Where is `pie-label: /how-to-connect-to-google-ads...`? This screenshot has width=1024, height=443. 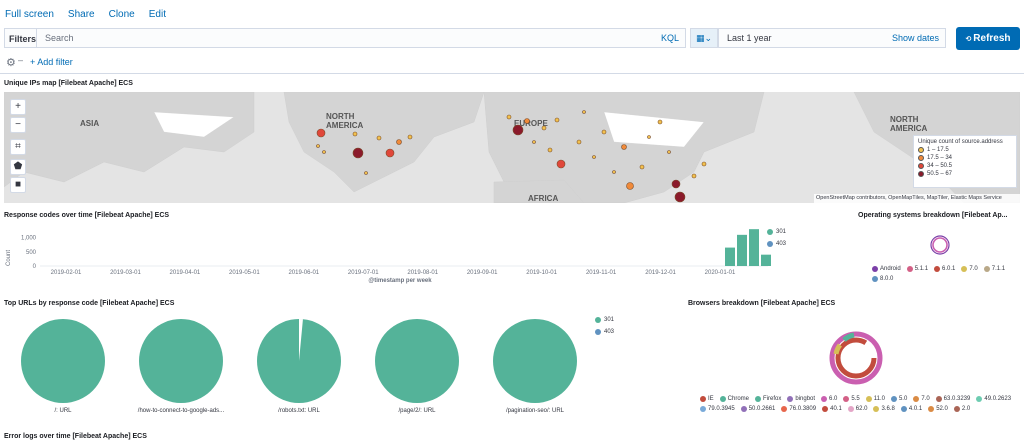
pie-label: /how-to-connect-to-google-ads... is located at coordinates (181, 411).